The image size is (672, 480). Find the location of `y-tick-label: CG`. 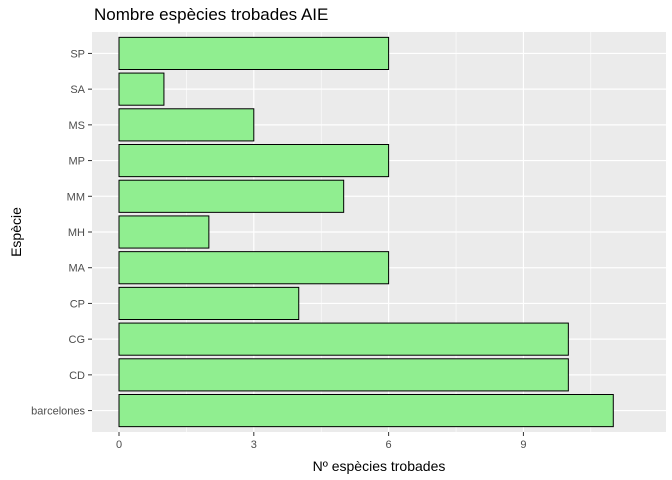

y-tick-label: CG is located at coordinates (77, 340).